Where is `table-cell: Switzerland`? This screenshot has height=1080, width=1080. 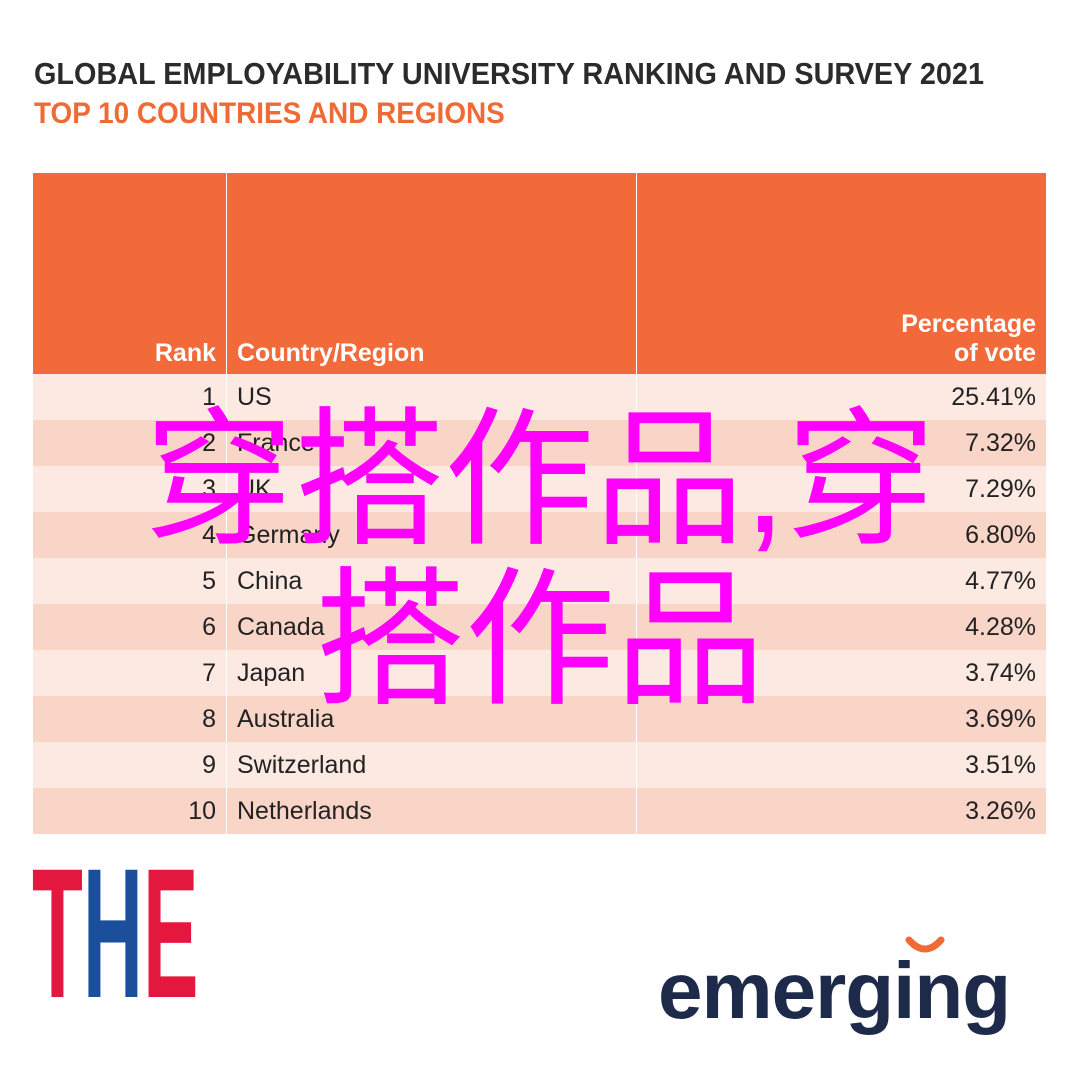
table-cell: Switzerland is located at coordinates (431, 765).